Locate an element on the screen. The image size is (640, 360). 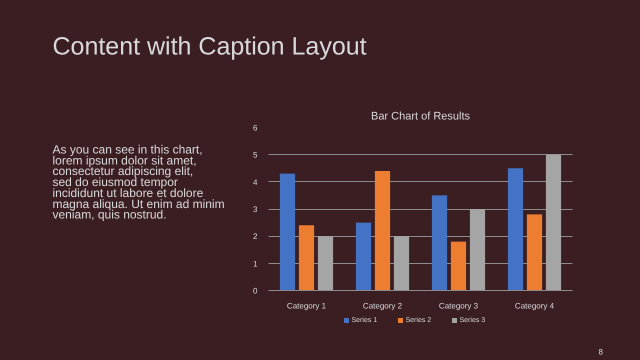
y-tick-label: 4 is located at coordinates (255, 182).